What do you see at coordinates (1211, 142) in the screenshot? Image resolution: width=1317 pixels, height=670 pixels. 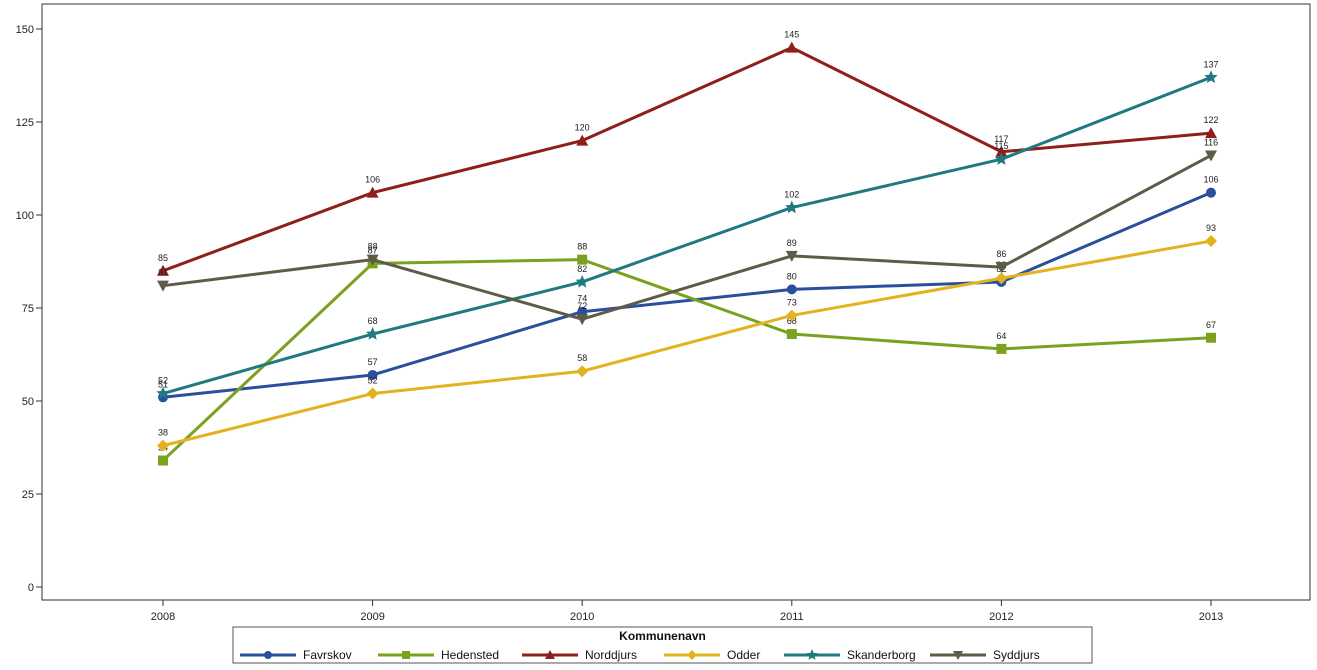 I see `data-label: 116` at bounding box center [1211, 142].